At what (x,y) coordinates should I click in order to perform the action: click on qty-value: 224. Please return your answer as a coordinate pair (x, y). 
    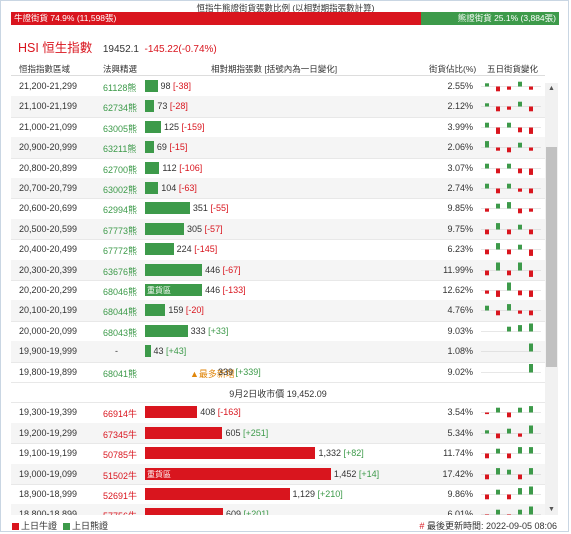
    Looking at the image, I should click on (185, 249).